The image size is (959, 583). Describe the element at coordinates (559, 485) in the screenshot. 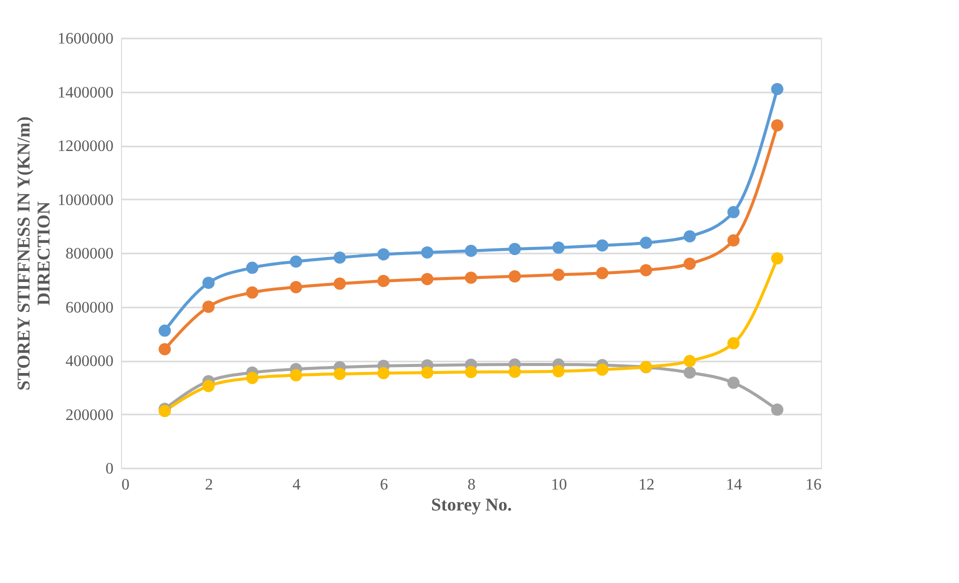

I see `x-tick-label: 10` at that location.